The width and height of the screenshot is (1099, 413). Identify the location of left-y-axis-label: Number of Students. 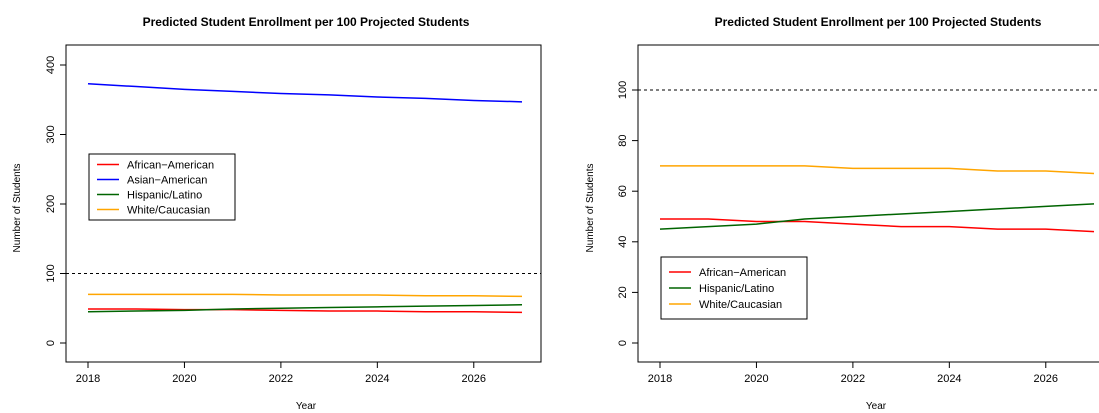
(17, 208).